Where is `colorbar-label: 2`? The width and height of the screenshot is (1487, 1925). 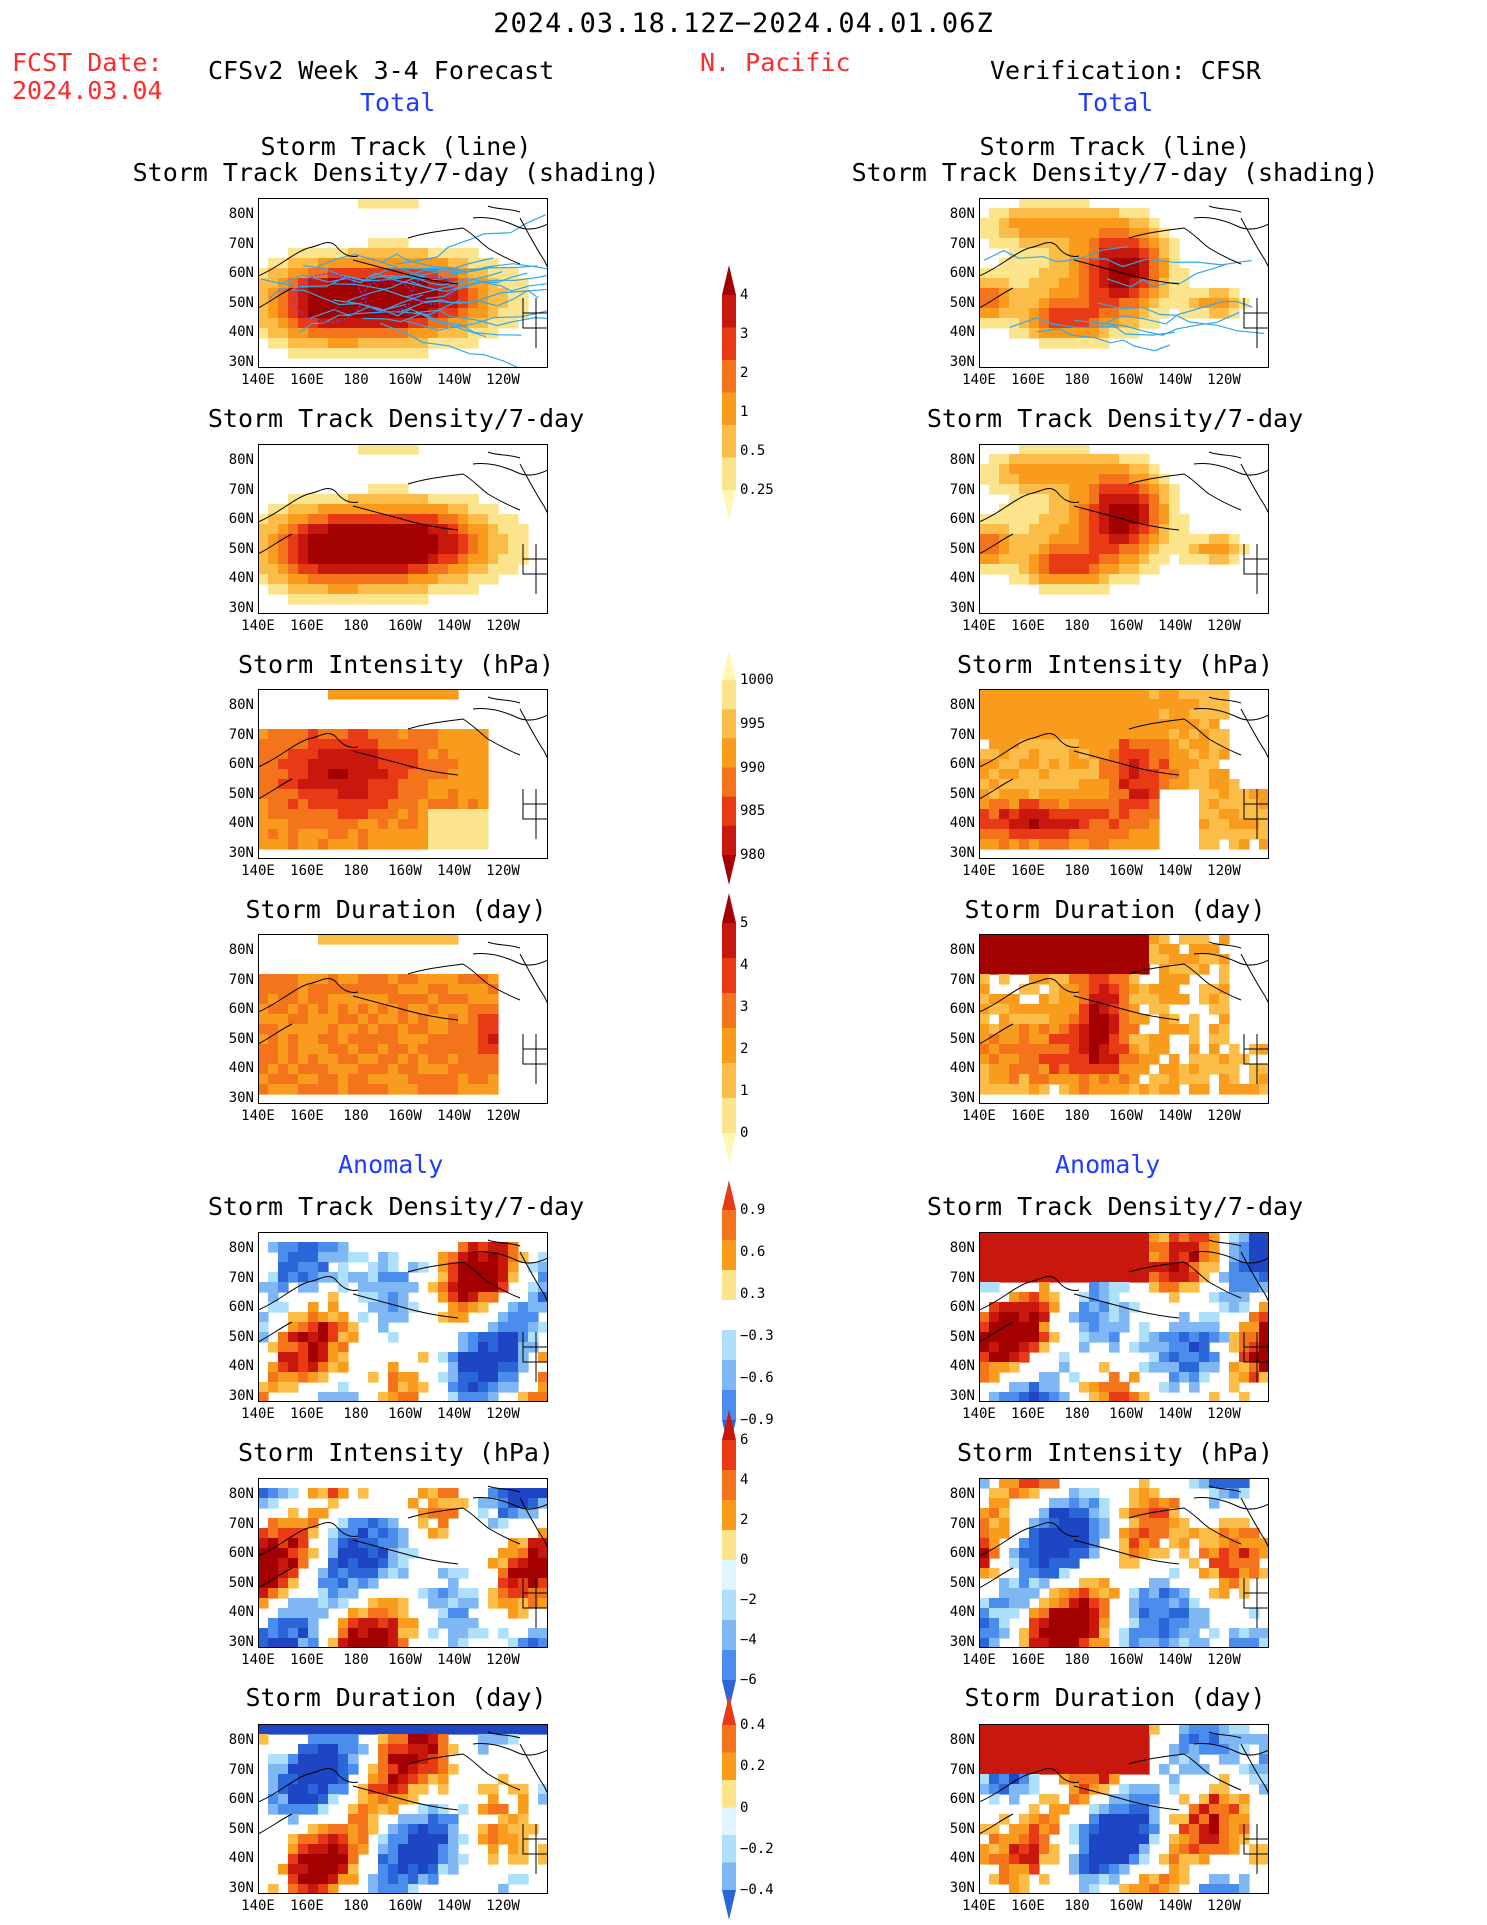
colorbar-label: 2 is located at coordinates (744, 1049).